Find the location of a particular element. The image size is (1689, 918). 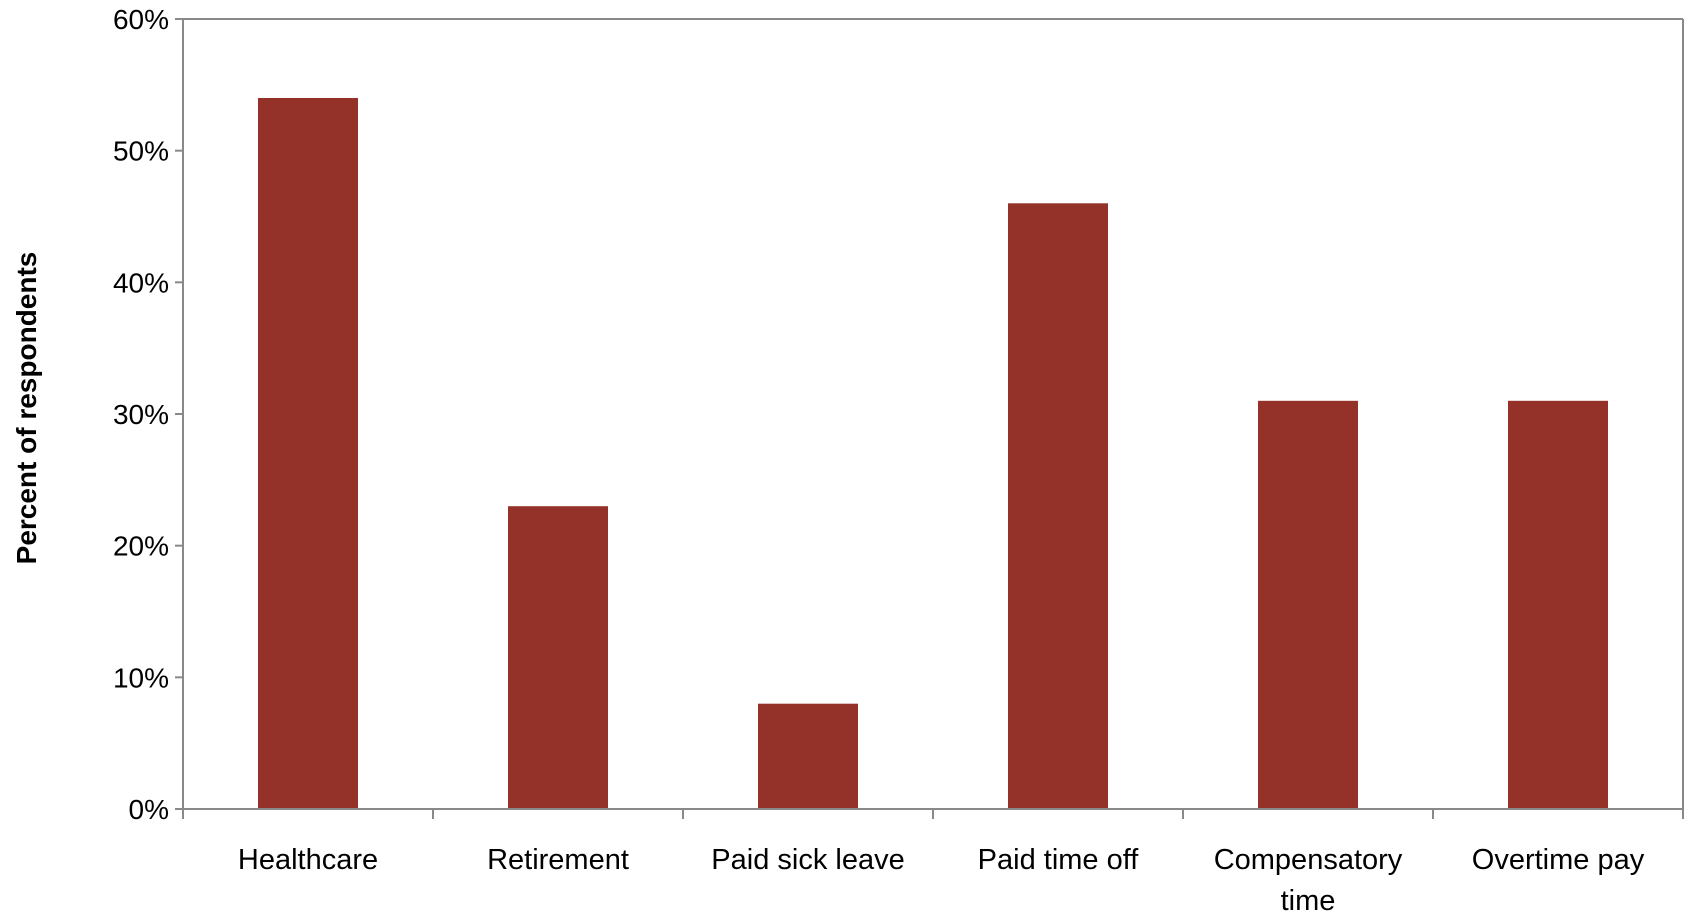

bar-paid-time-off is located at coordinates (1058, 506).